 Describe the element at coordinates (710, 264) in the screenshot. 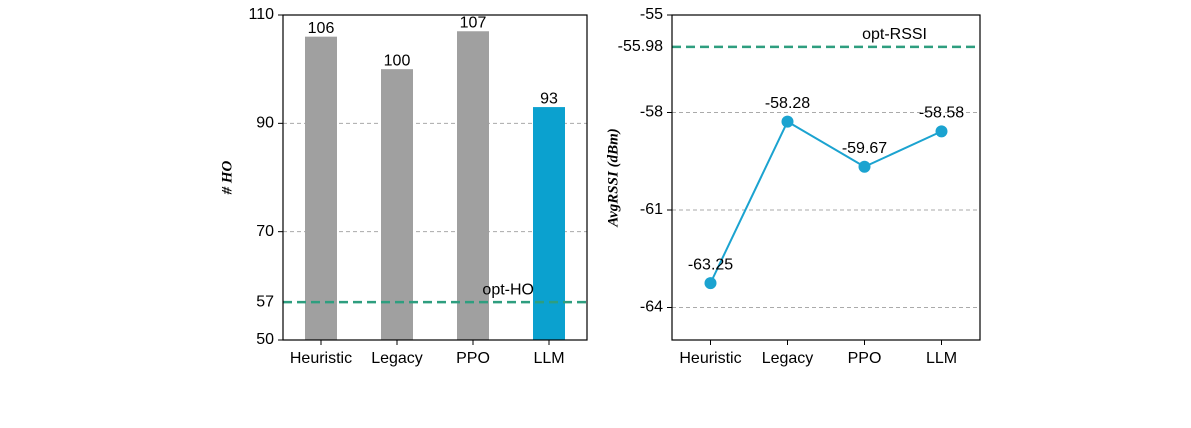

I see `data-label: -63.25` at that location.